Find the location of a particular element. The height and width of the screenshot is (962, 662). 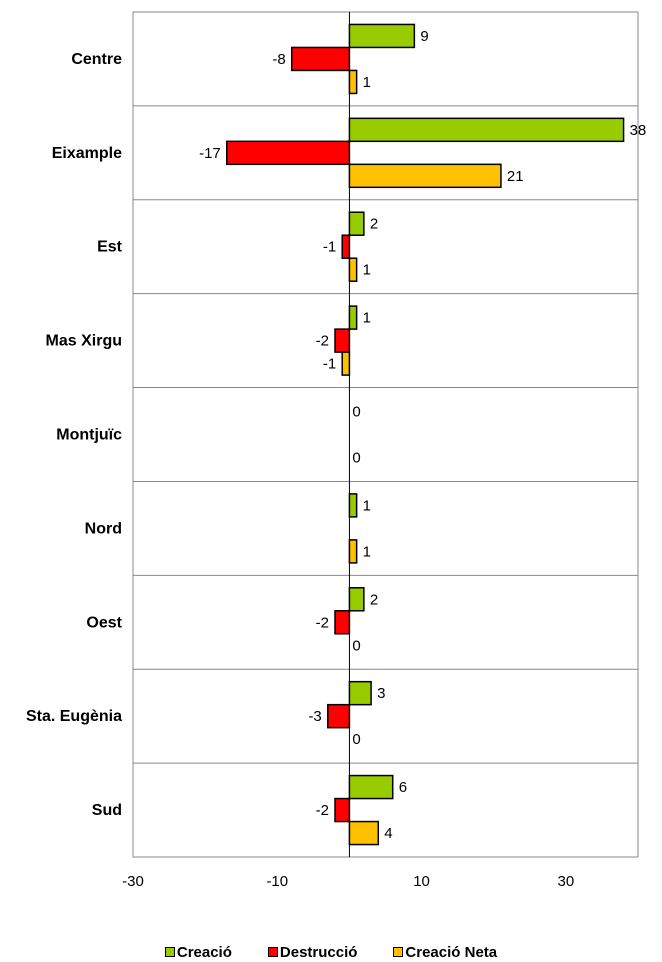

x-tick-label: 10 is located at coordinates (421, 881).